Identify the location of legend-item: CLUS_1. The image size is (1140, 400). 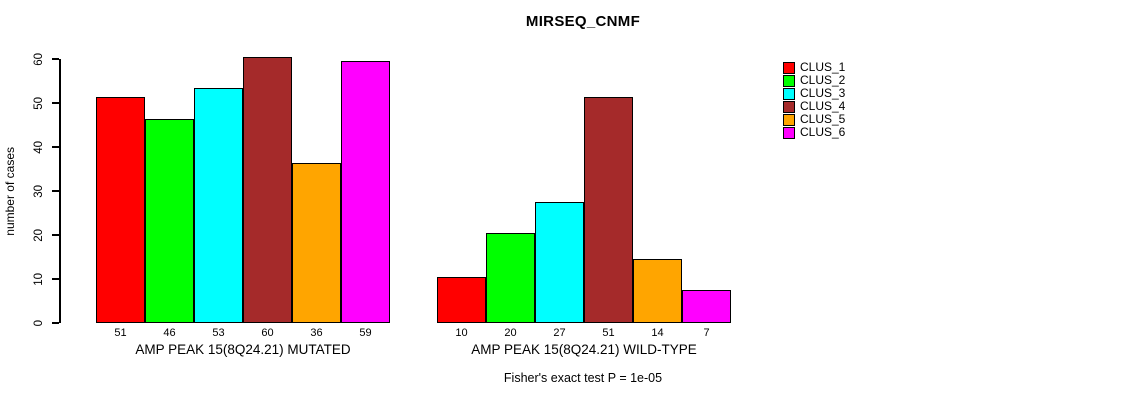
(814, 67).